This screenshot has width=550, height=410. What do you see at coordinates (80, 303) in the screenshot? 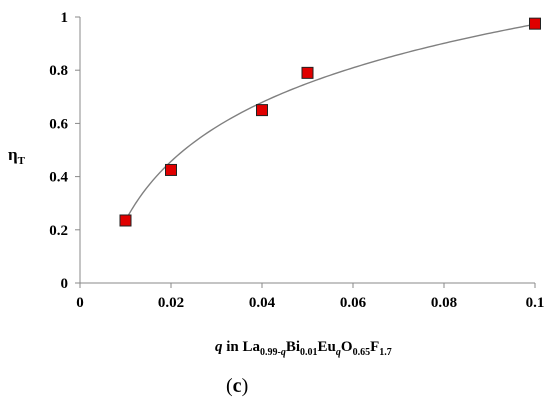
I see `x-tick-label: 0` at bounding box center [80, 303].